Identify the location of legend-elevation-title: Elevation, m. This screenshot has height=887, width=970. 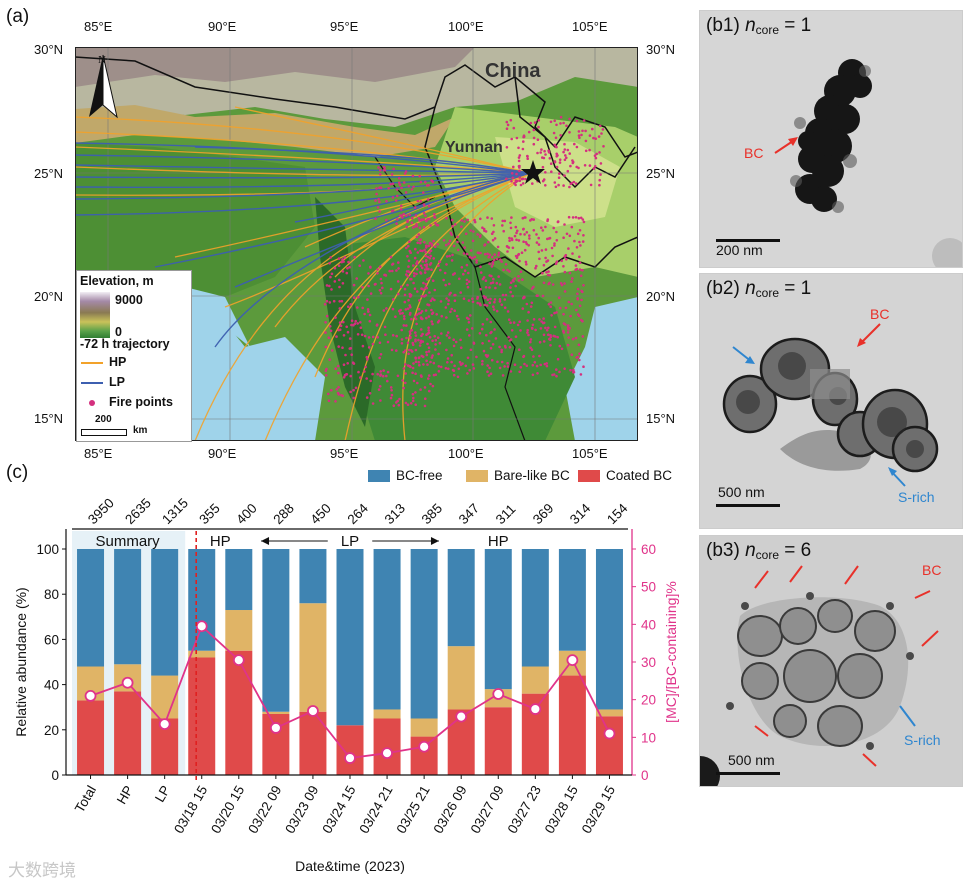
(117, 281).